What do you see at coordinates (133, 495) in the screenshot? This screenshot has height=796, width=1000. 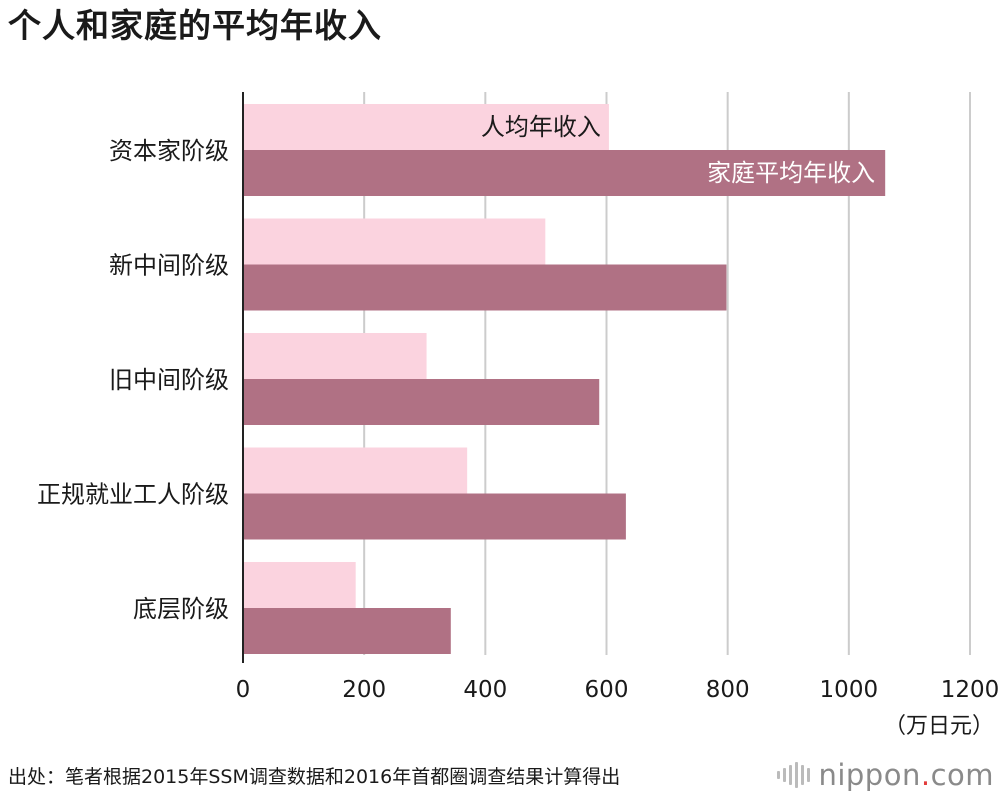 I see `category-label: 正规就业工人阶级` at bounding box center [133, 495].